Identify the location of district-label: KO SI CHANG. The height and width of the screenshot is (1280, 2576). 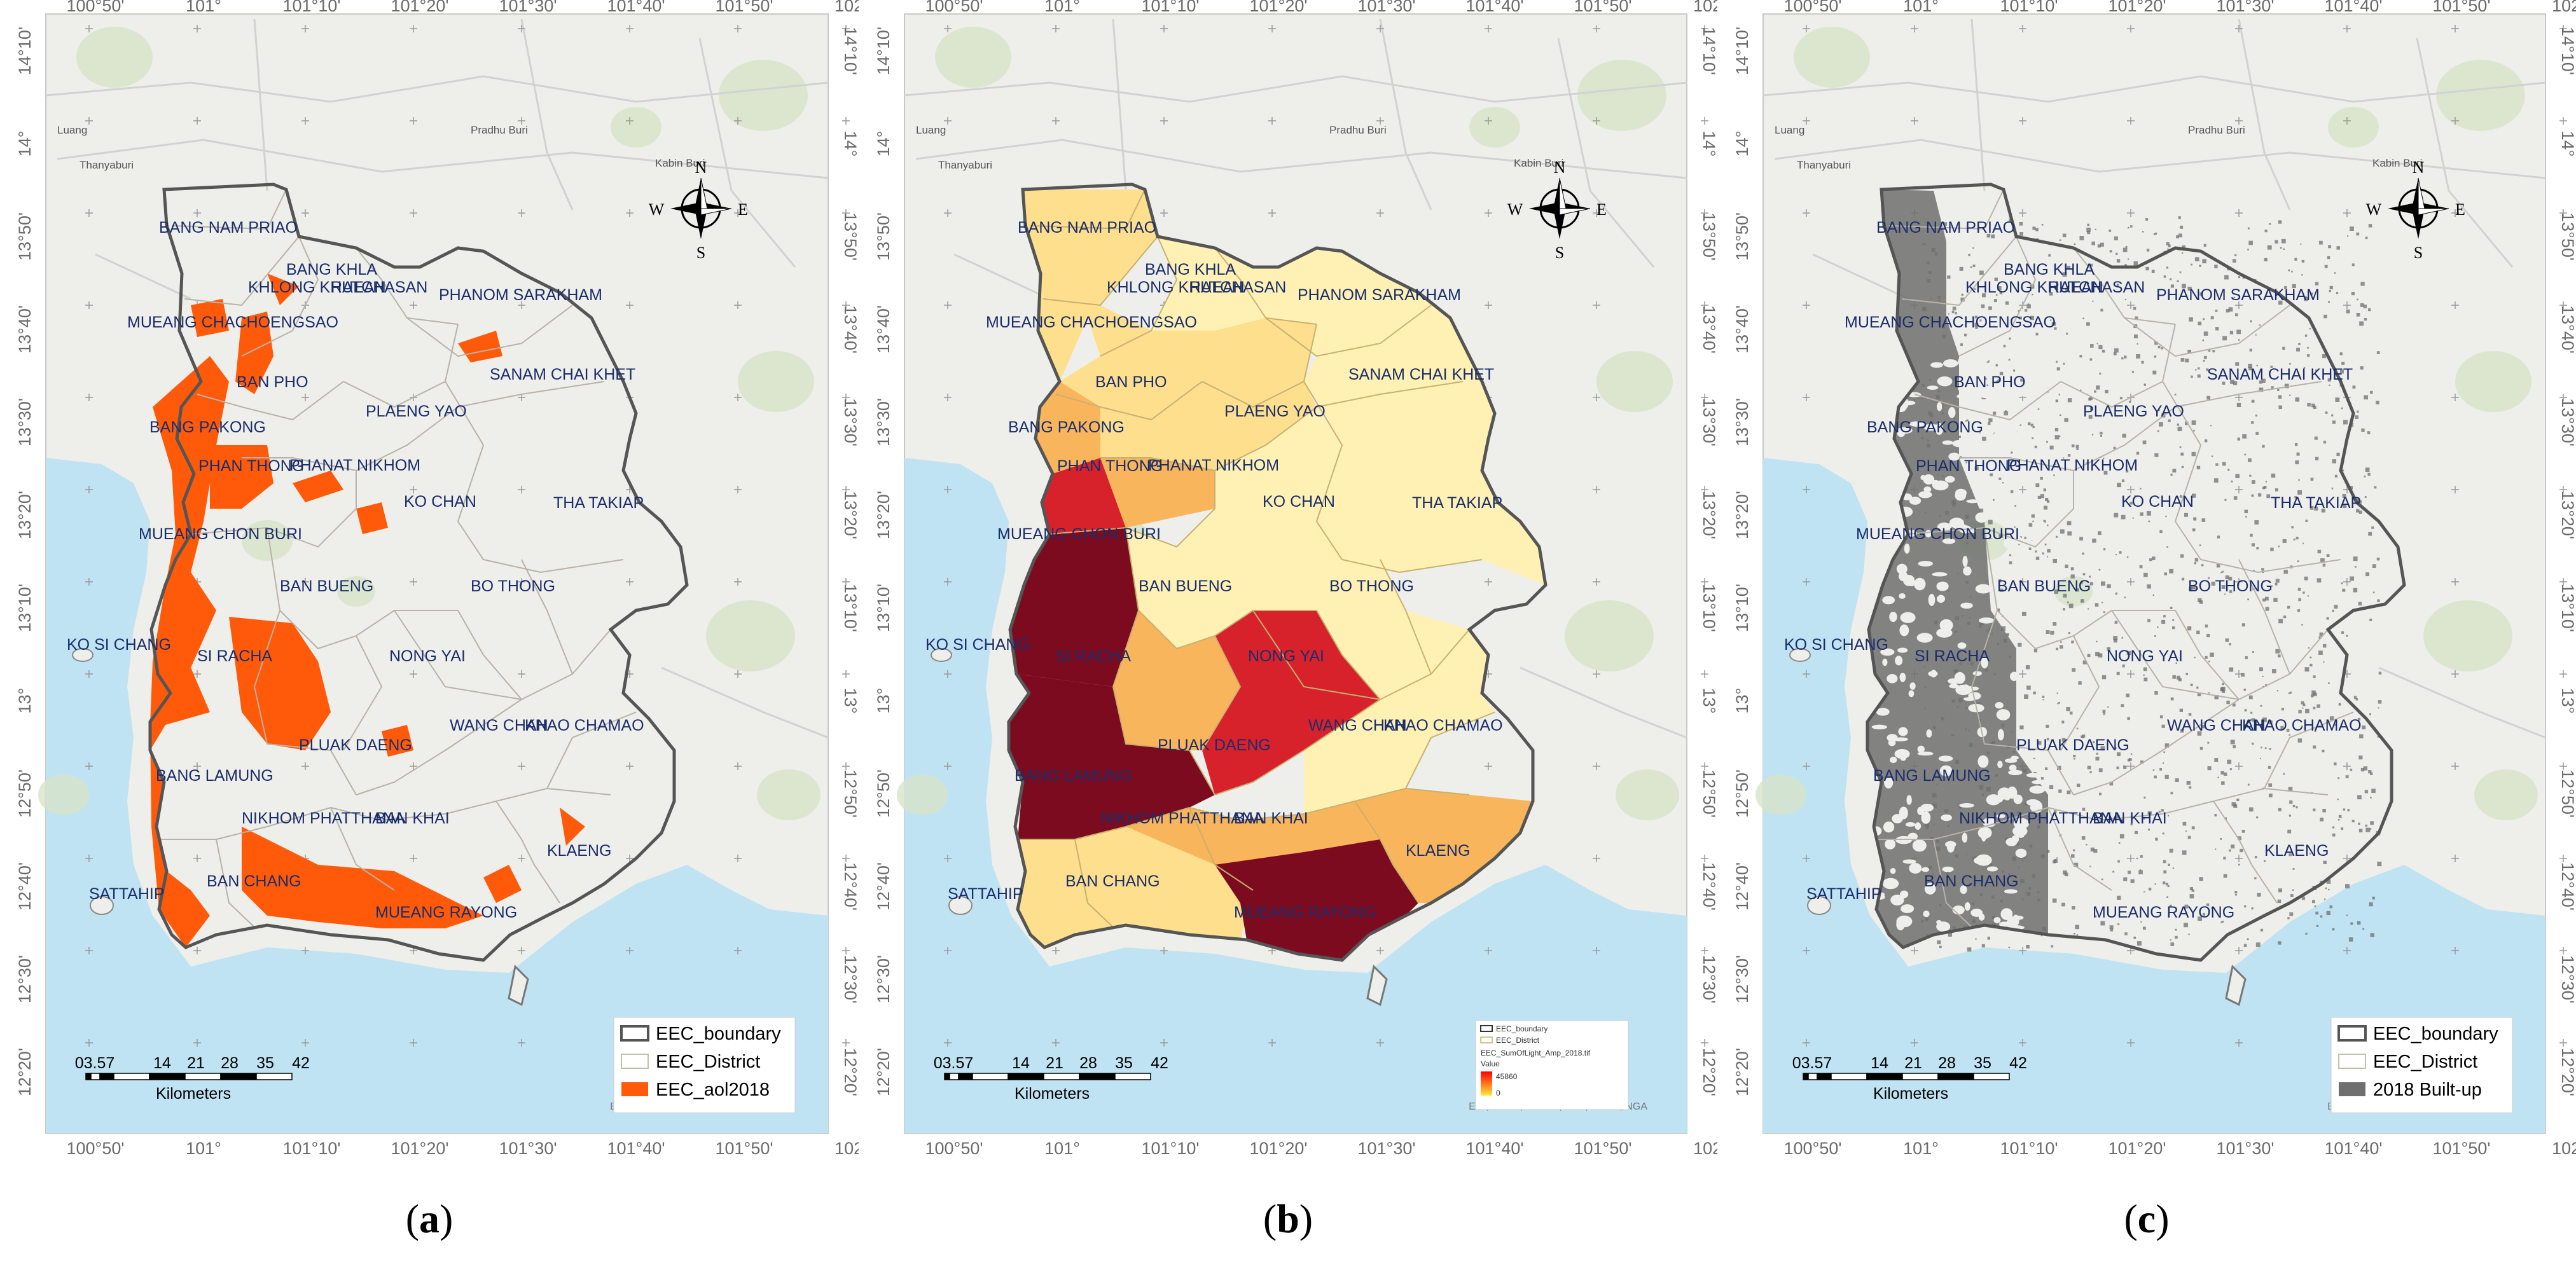
(977, 645).